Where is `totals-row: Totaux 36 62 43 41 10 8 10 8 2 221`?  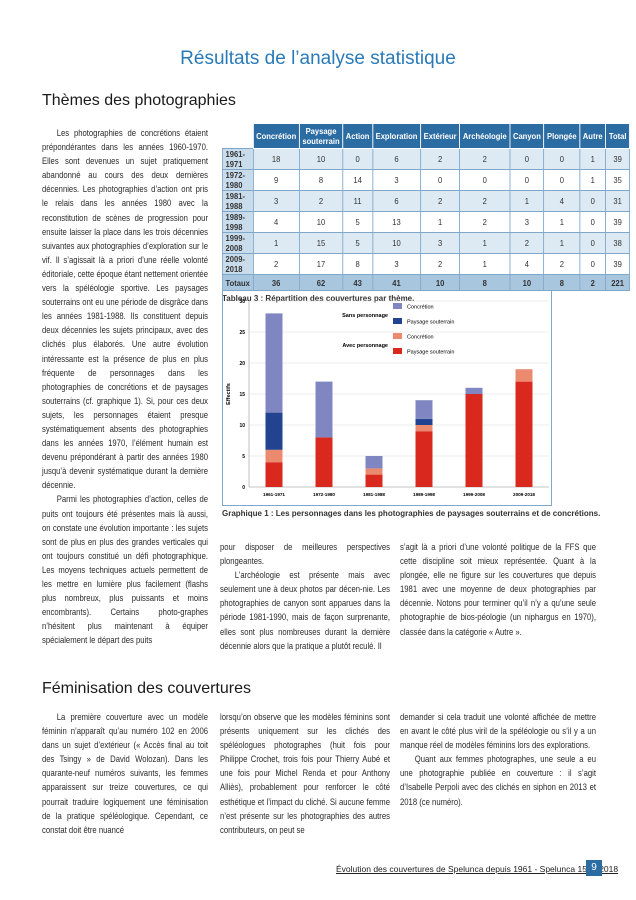
totals-row: Totaux 36 62 43 41 10 8 10 8 2 221 is located at coordinates (426, 282).